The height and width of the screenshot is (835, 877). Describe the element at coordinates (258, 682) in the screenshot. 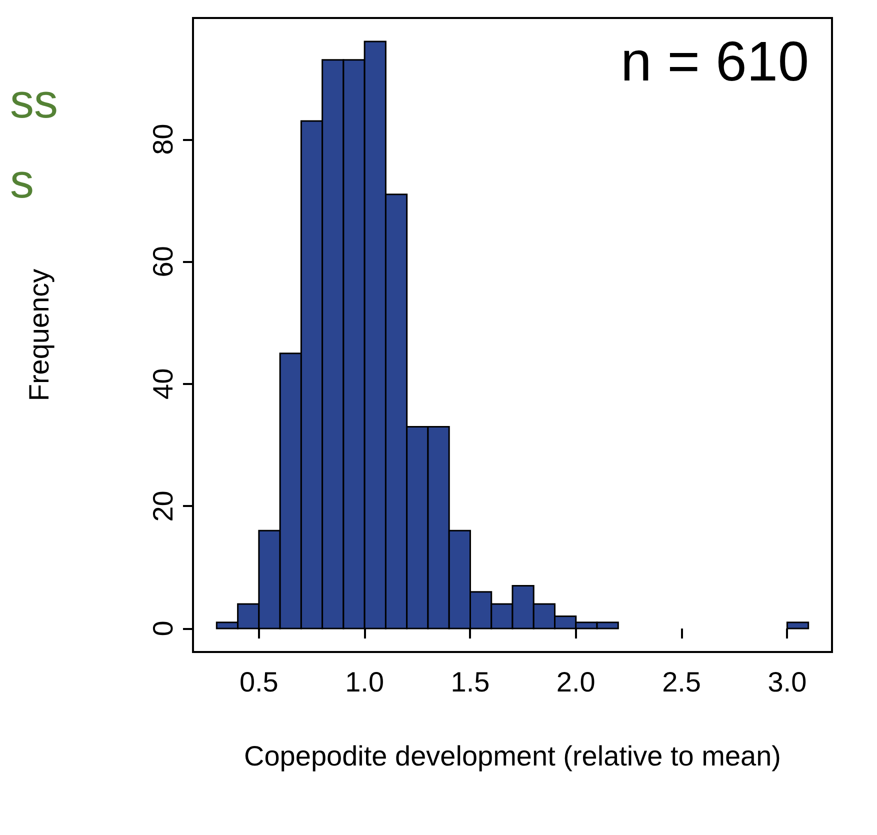

I see `x-tick-label: 0.5` at that location.